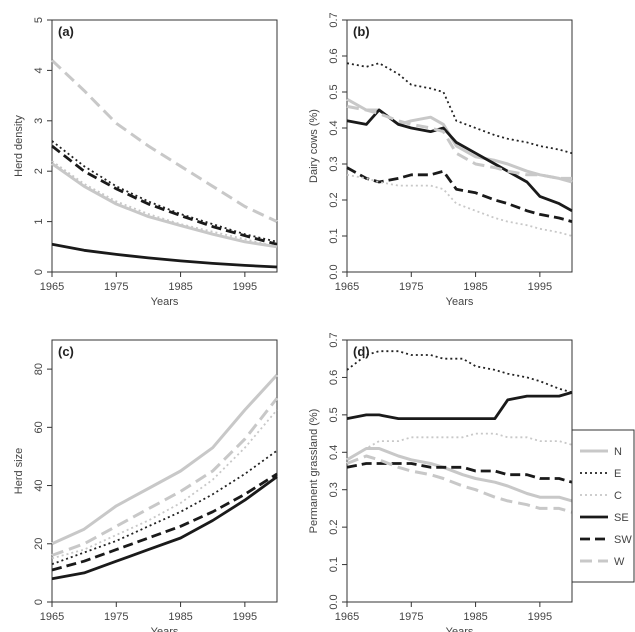 Image resolution: width=635 pixels, height=632 pixels. Describe the element at coordinates (314, 146) in the screenshot. I see `y-axis-title: Dairy cows (%)` at that location.